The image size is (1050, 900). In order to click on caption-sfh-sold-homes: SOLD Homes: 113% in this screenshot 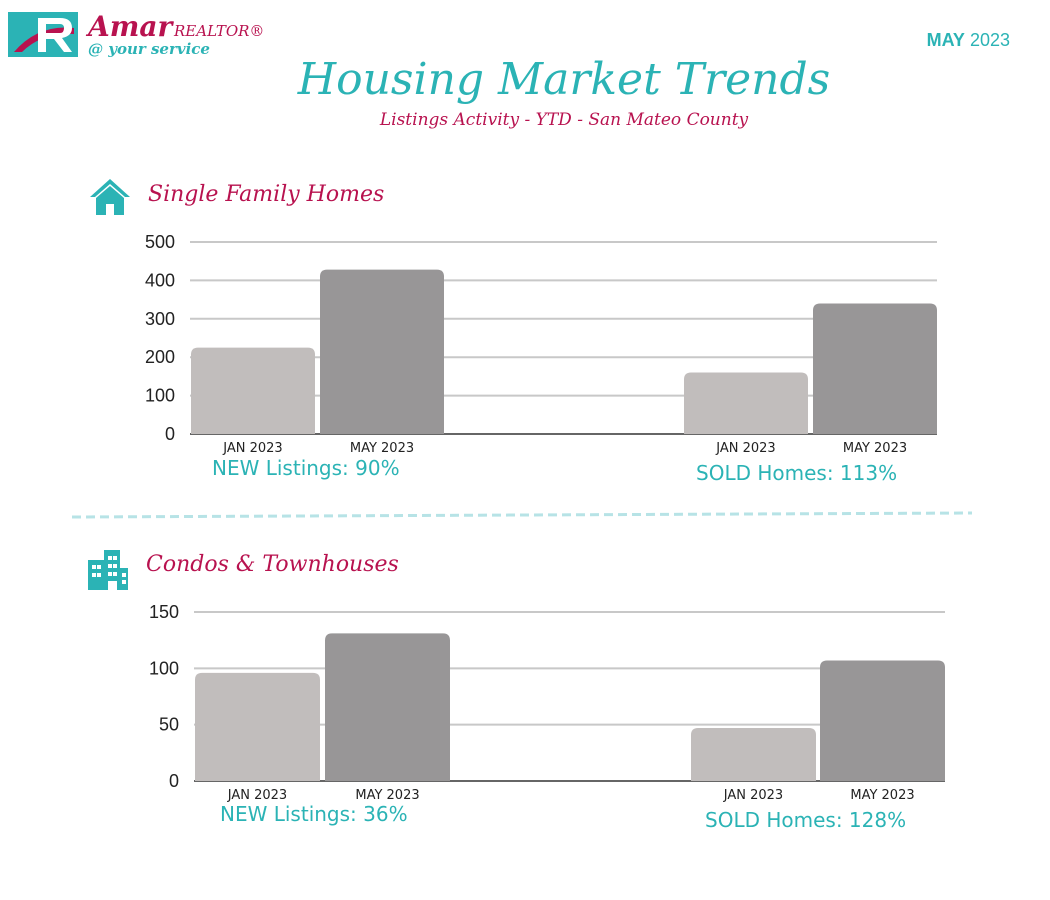, I will do `click(797, 473)`.